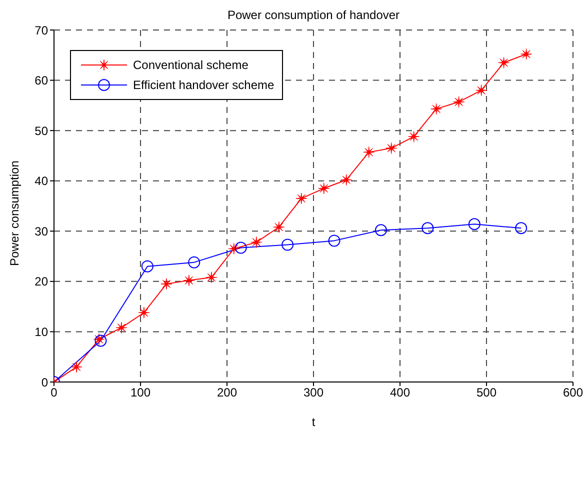  I want to click on y-axis-title: Power consumption, so click(14, 213).